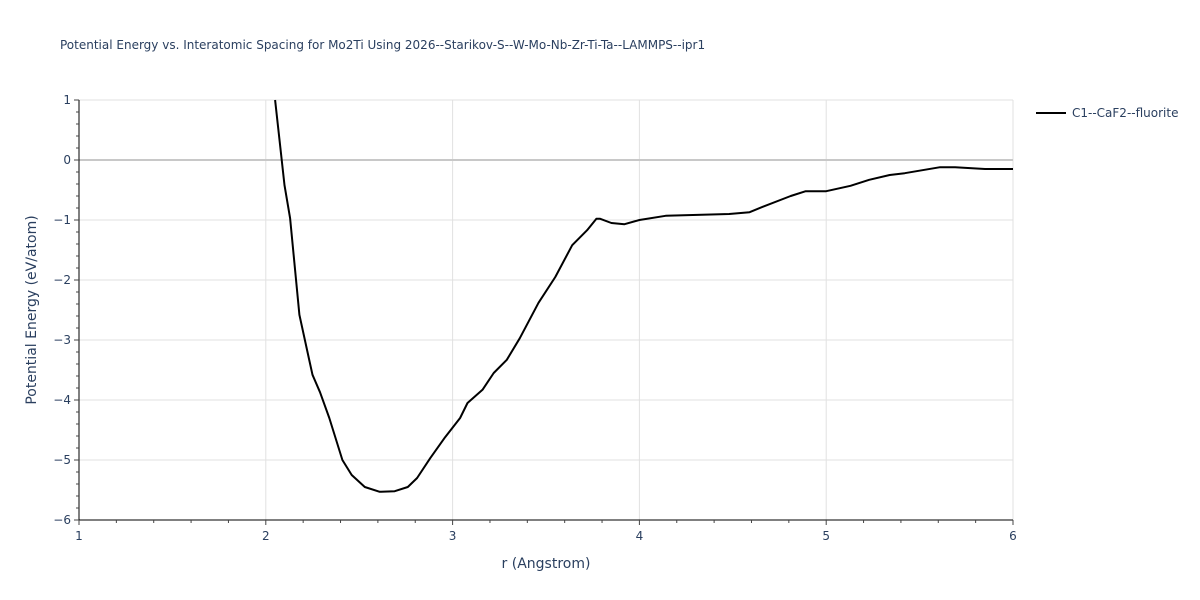 This screenshot has width=1200, height=600. What do you see at coordinates (826, 536) in the screenshot?
I see `x-tick-label: 5` at bounding box center [826, 536].